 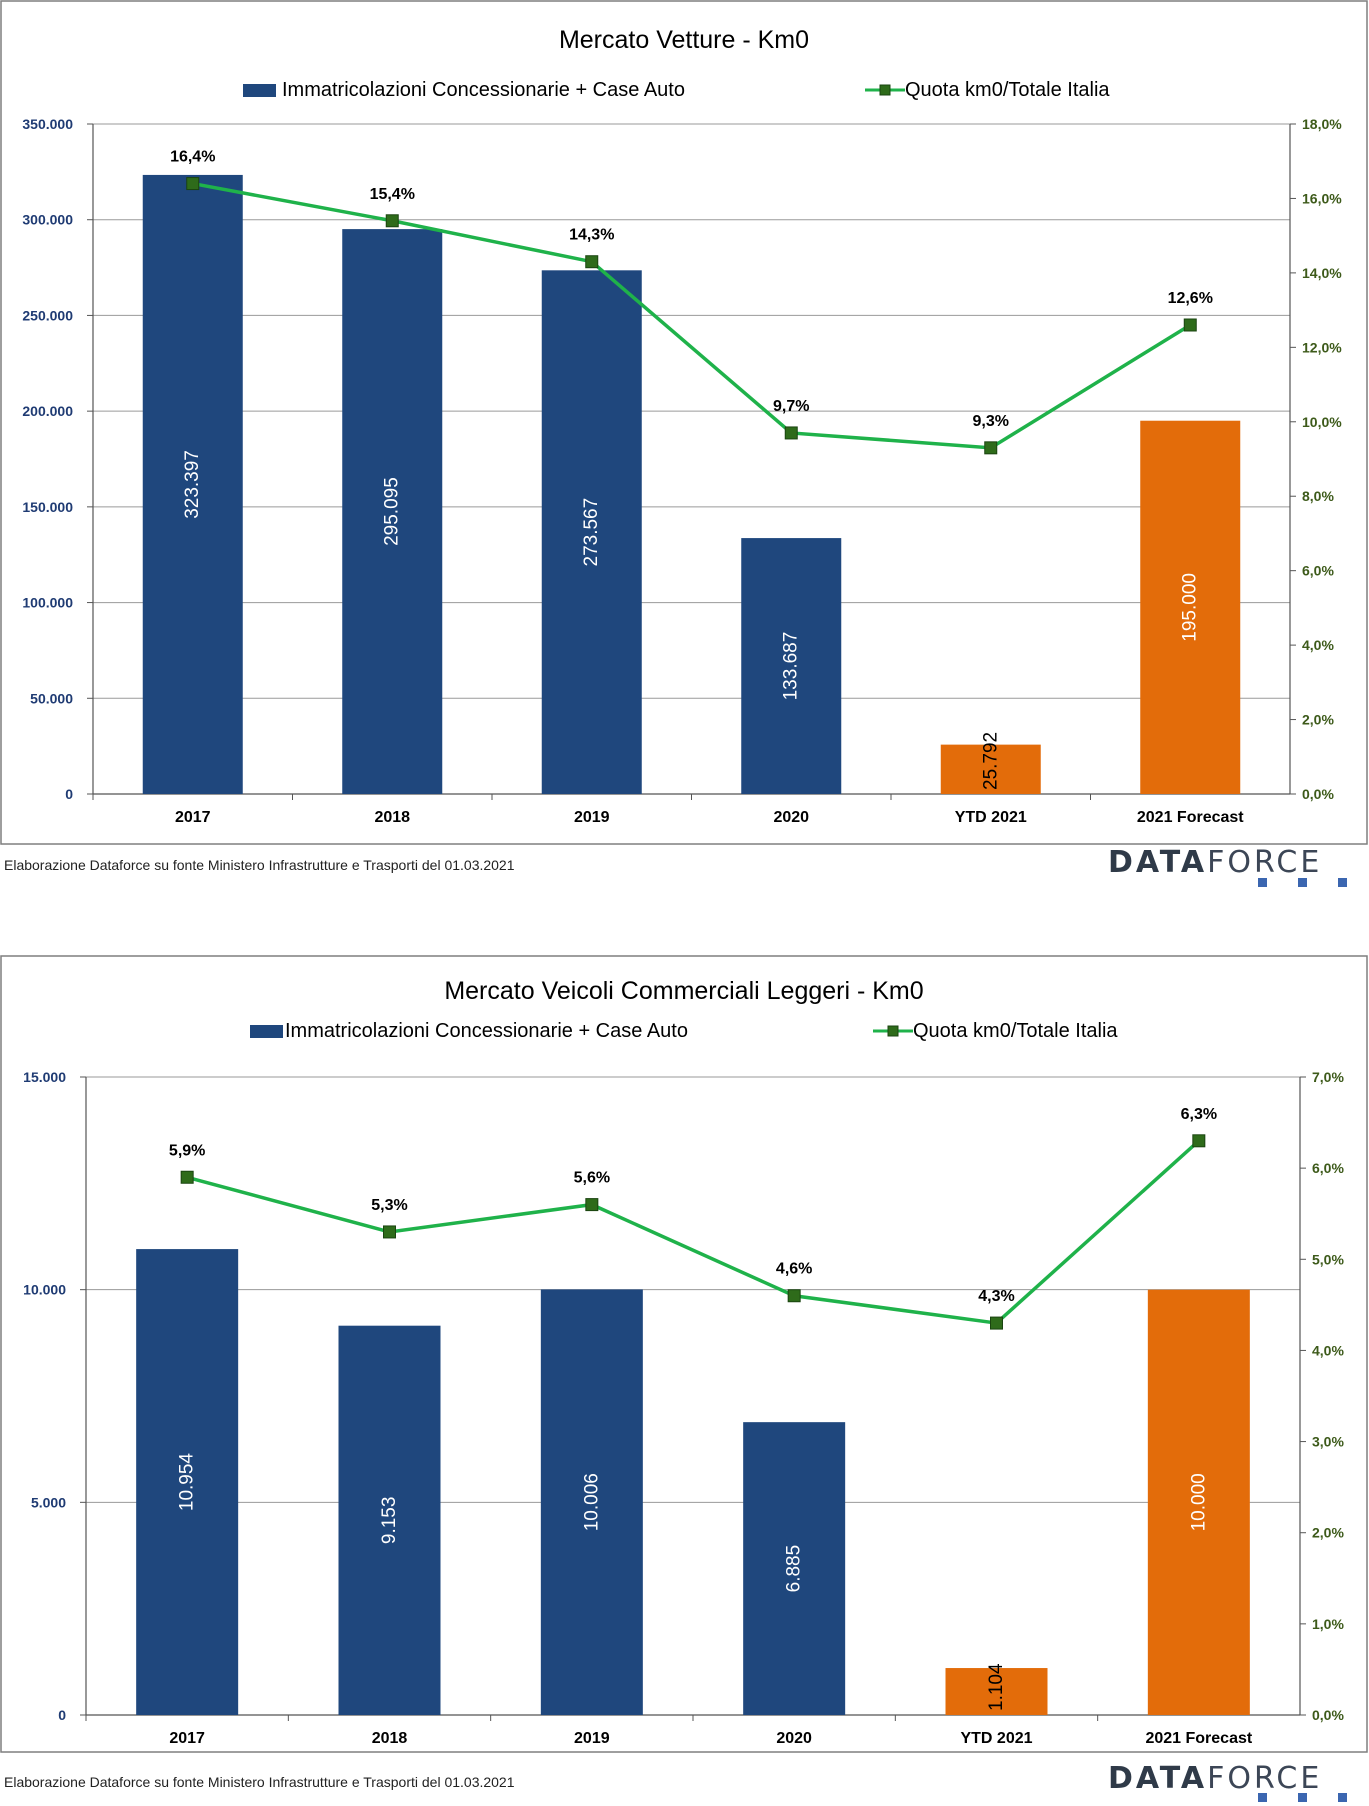 I want to click on left-tick-label: 150.000, so click(x=47, y=507).